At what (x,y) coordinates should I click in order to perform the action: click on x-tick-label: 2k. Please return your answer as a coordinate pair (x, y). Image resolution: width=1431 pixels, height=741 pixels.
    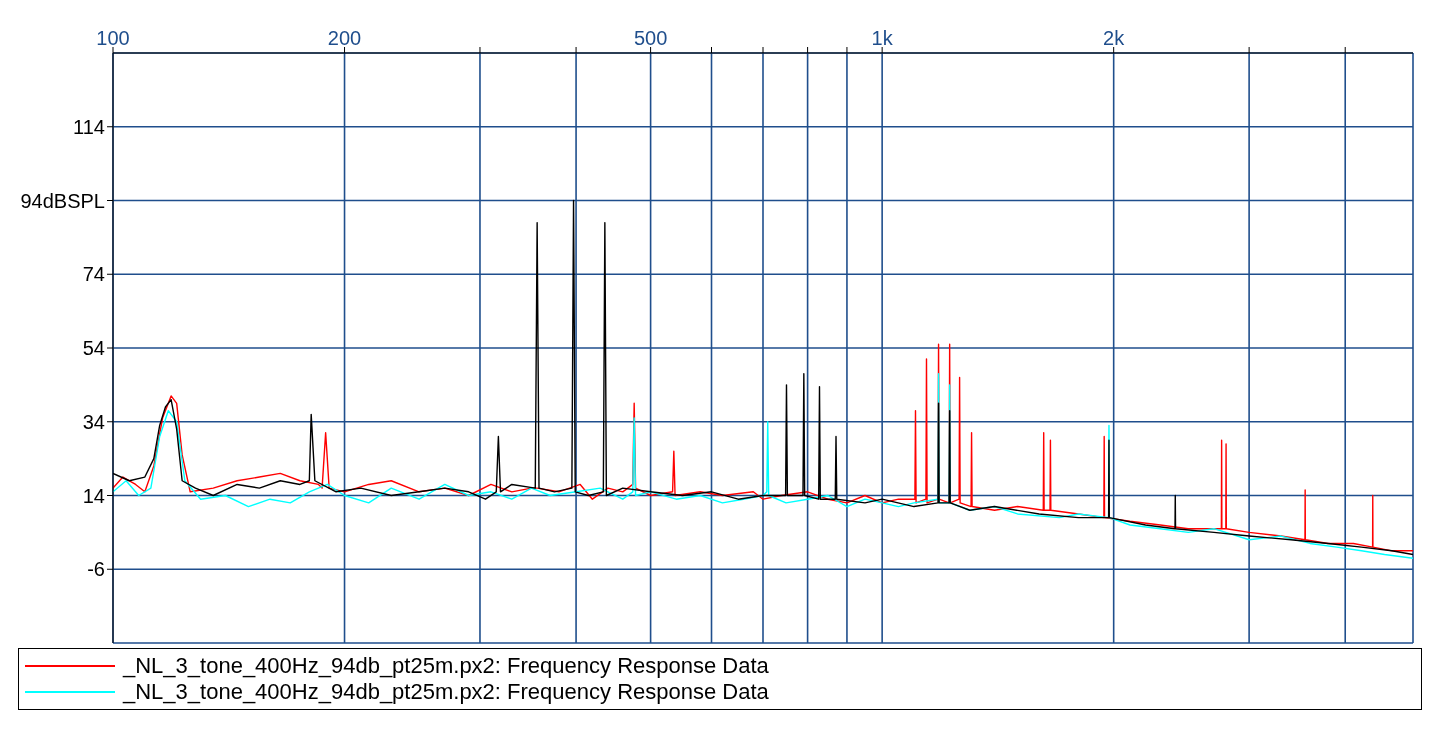
    Looking at the image, I should click on (1114, 38).